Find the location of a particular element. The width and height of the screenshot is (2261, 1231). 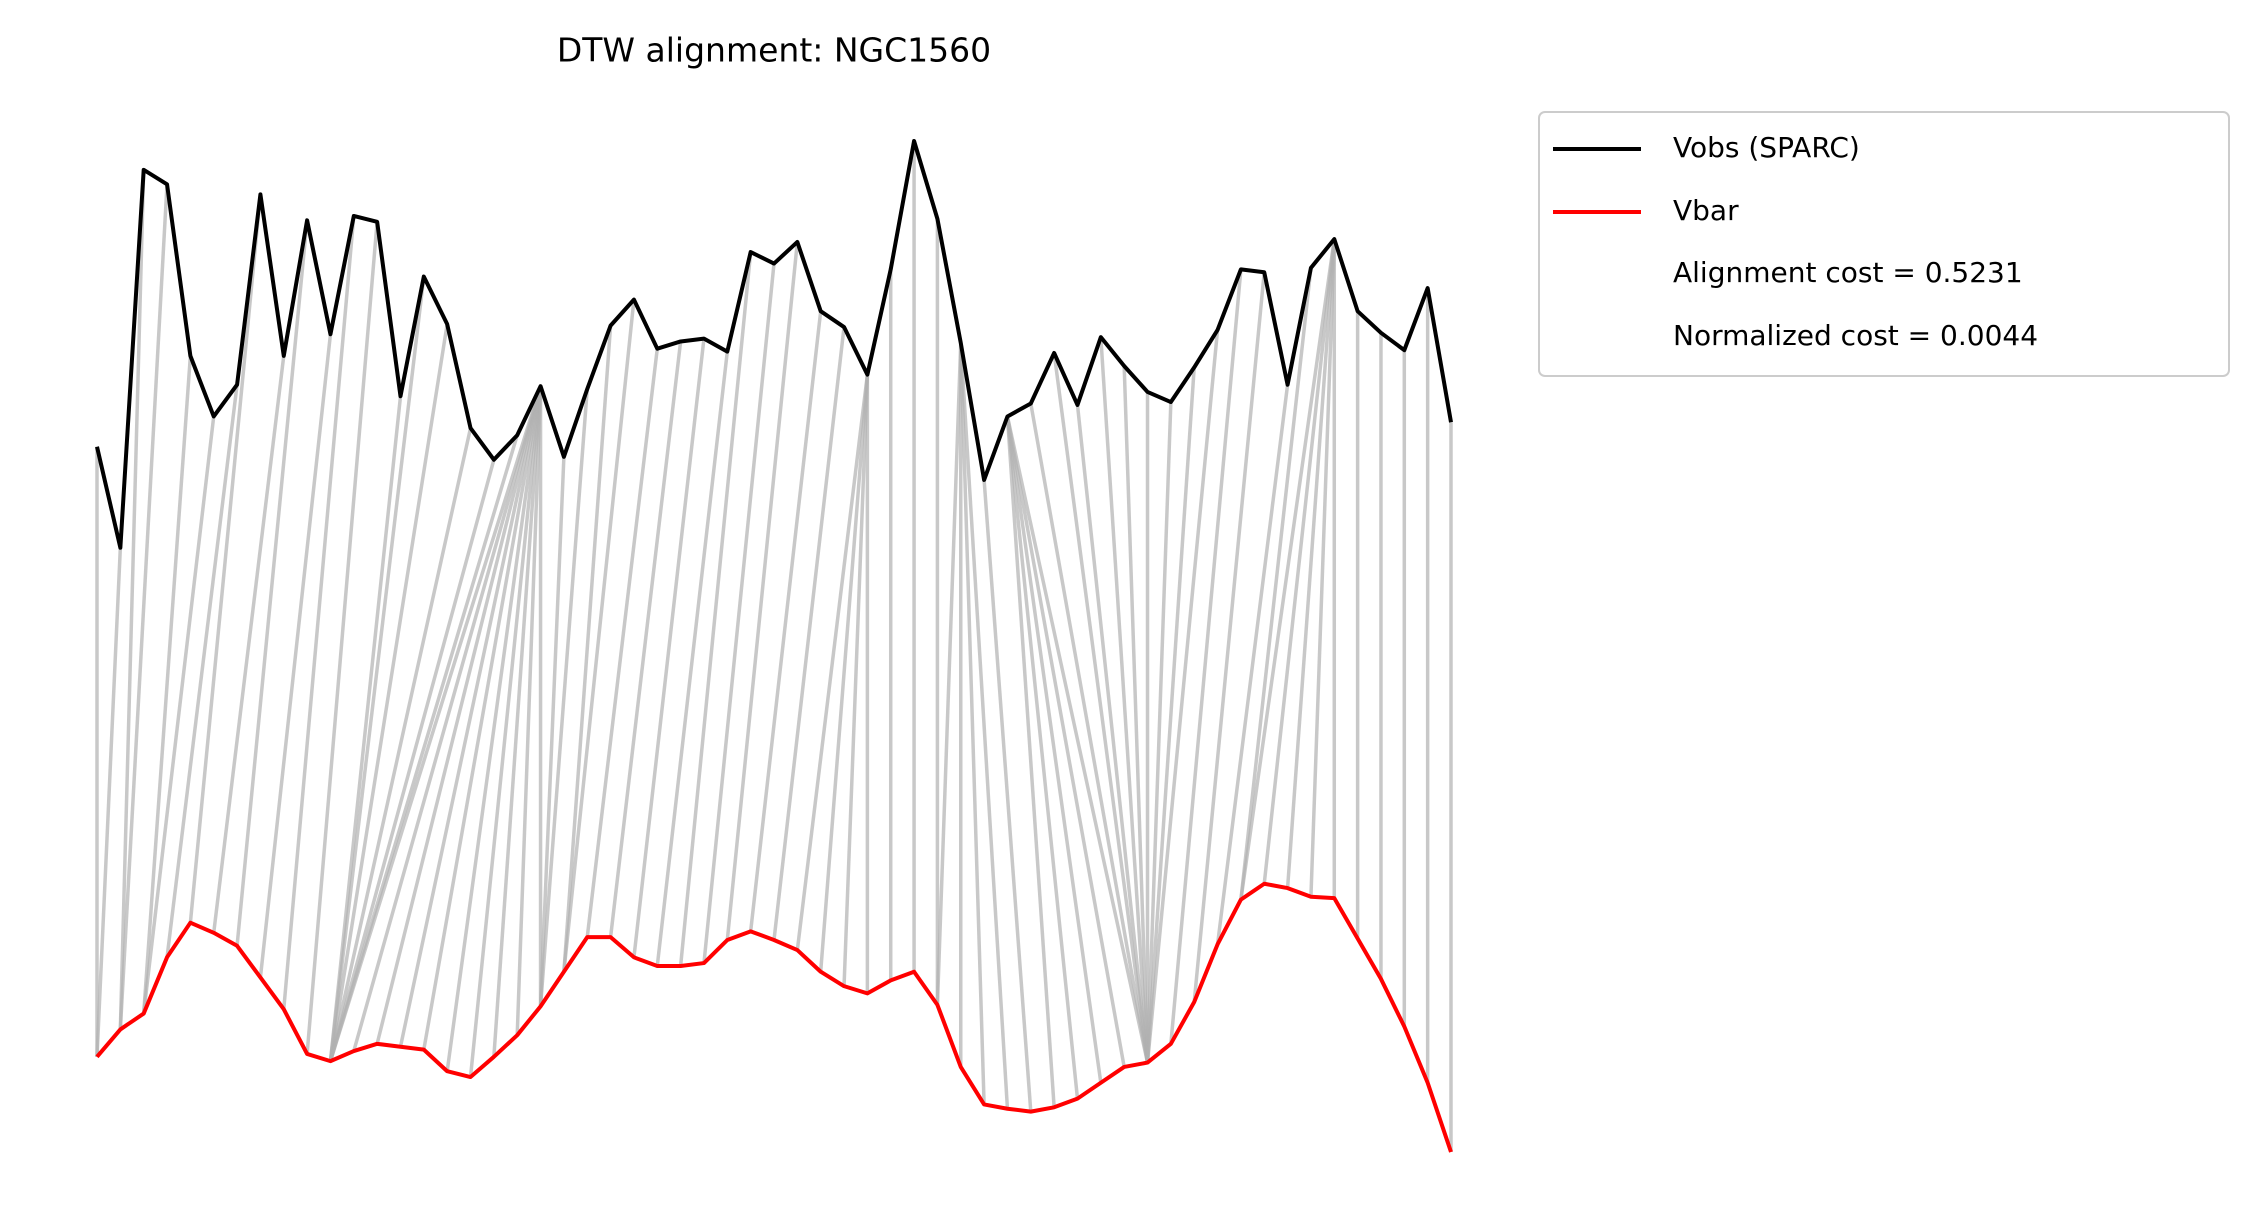

series-line is located at coordinates (774, 1017).